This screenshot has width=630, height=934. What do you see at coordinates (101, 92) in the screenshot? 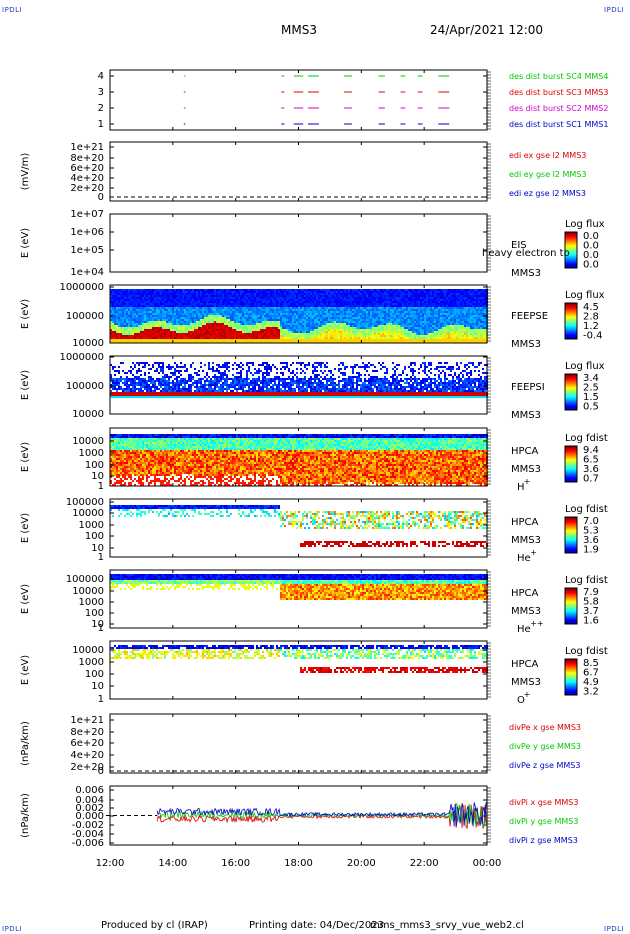
I see `burst-y-tick-label: 3` at bounding box center [101, 92].